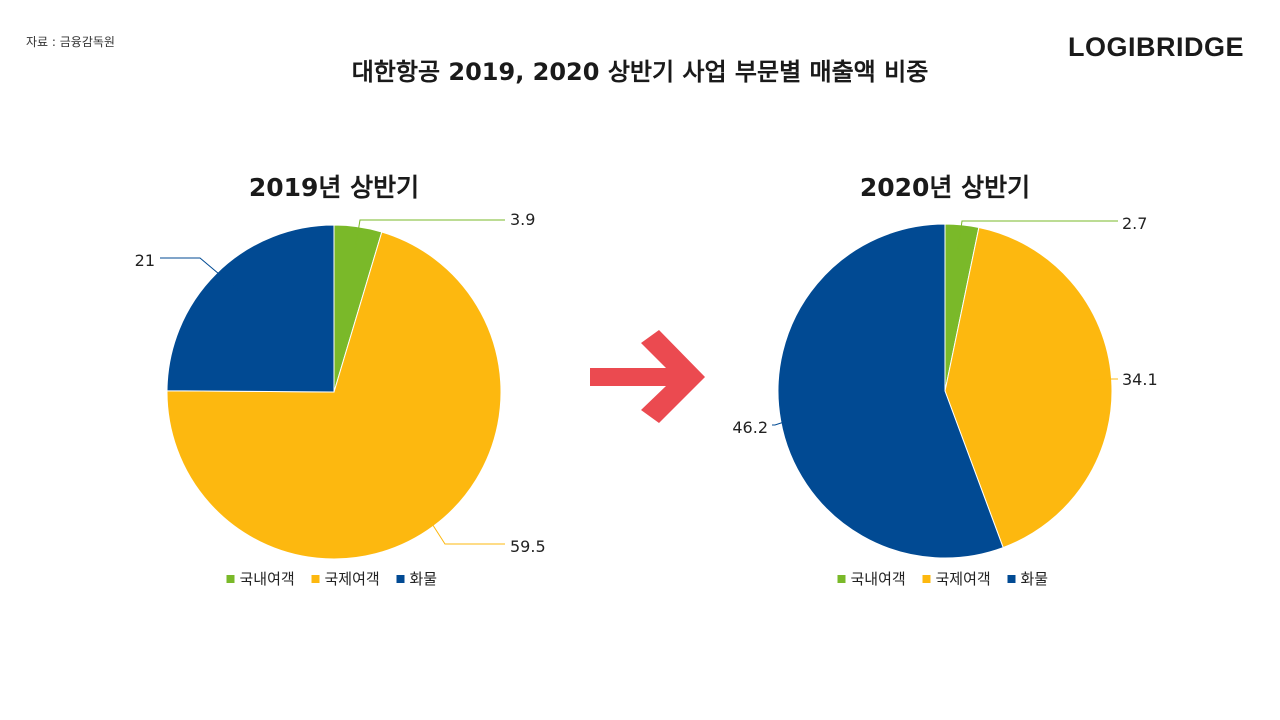  I want to click on data-label-국제여객: 34.1, so click(1140, 379).